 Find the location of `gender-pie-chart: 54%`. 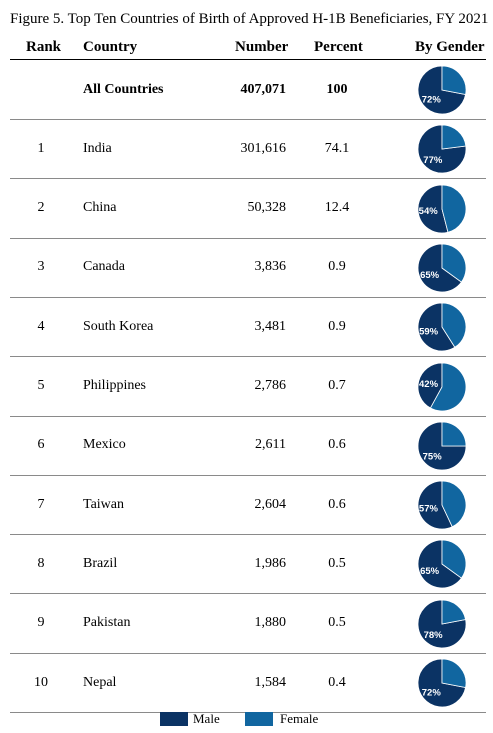

gender-pie-chart: 54% is located at coordinates (442, 208).